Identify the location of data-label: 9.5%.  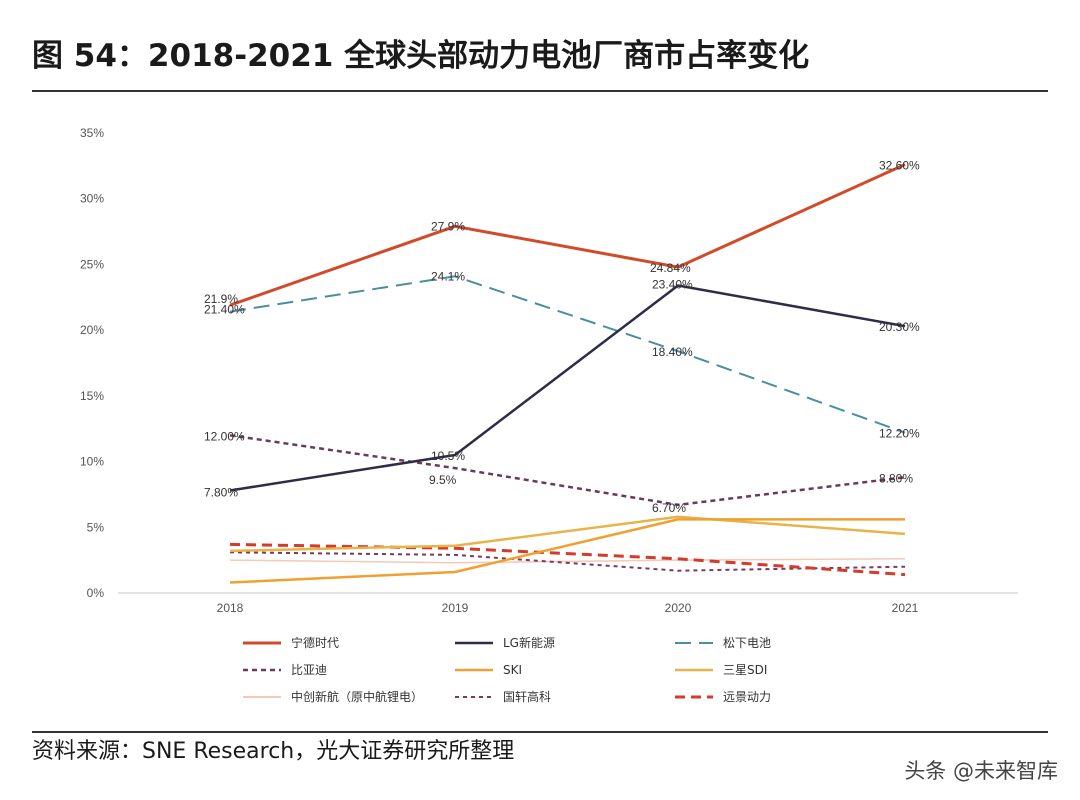
(443, 480).